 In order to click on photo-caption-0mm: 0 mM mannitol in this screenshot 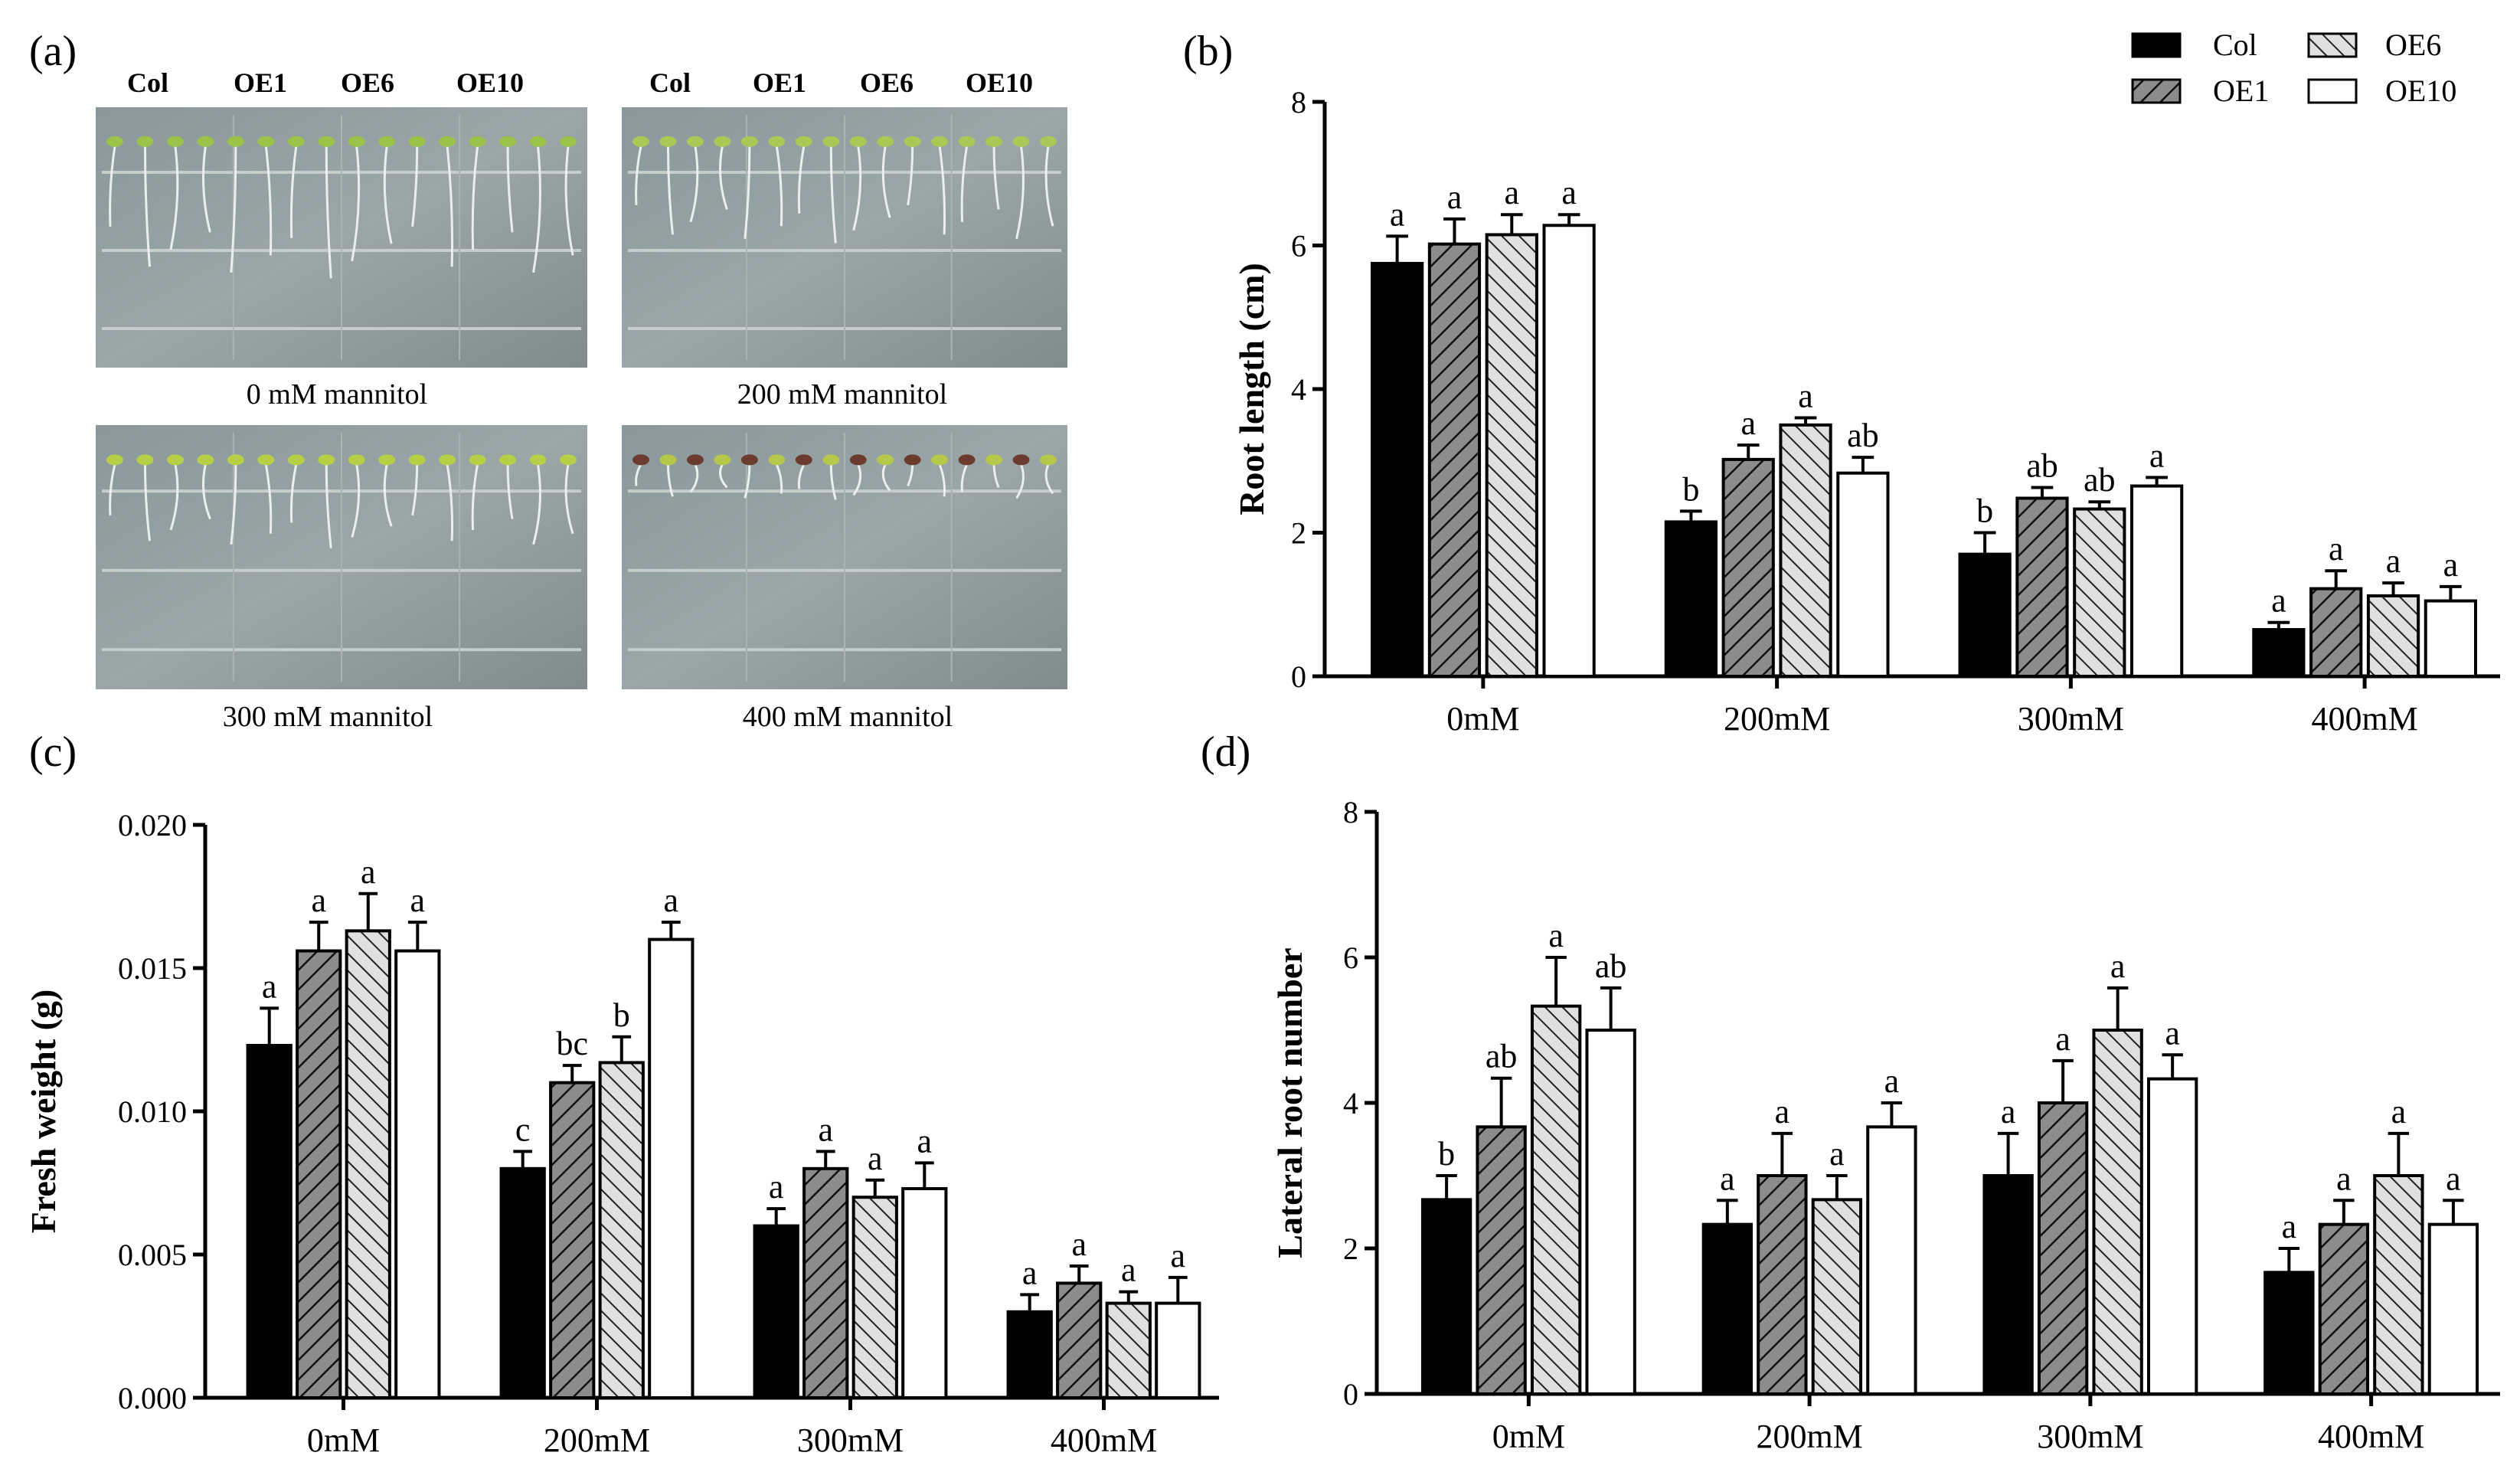, I will do `click(337, 394)`.